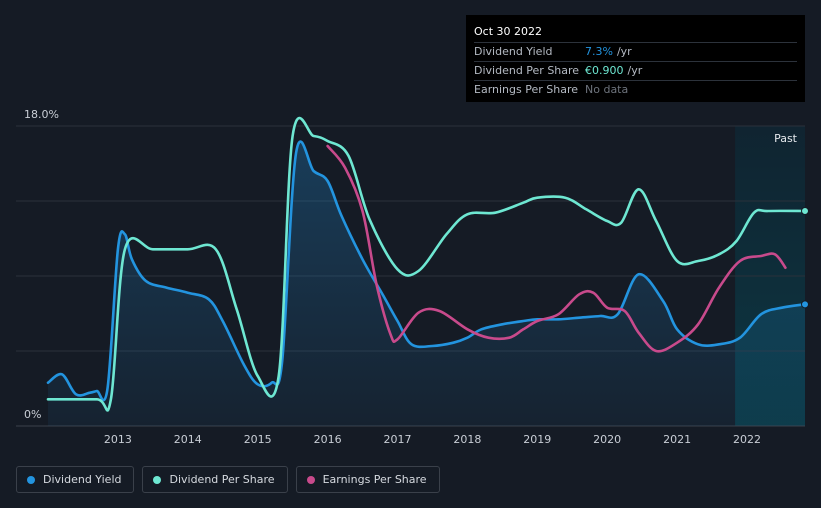 This screenshot has width=821, height=508. I want to click on tooltip-row-dividend-per-share: Dividend Per Share €0.900 /yr, so click(635, 70).